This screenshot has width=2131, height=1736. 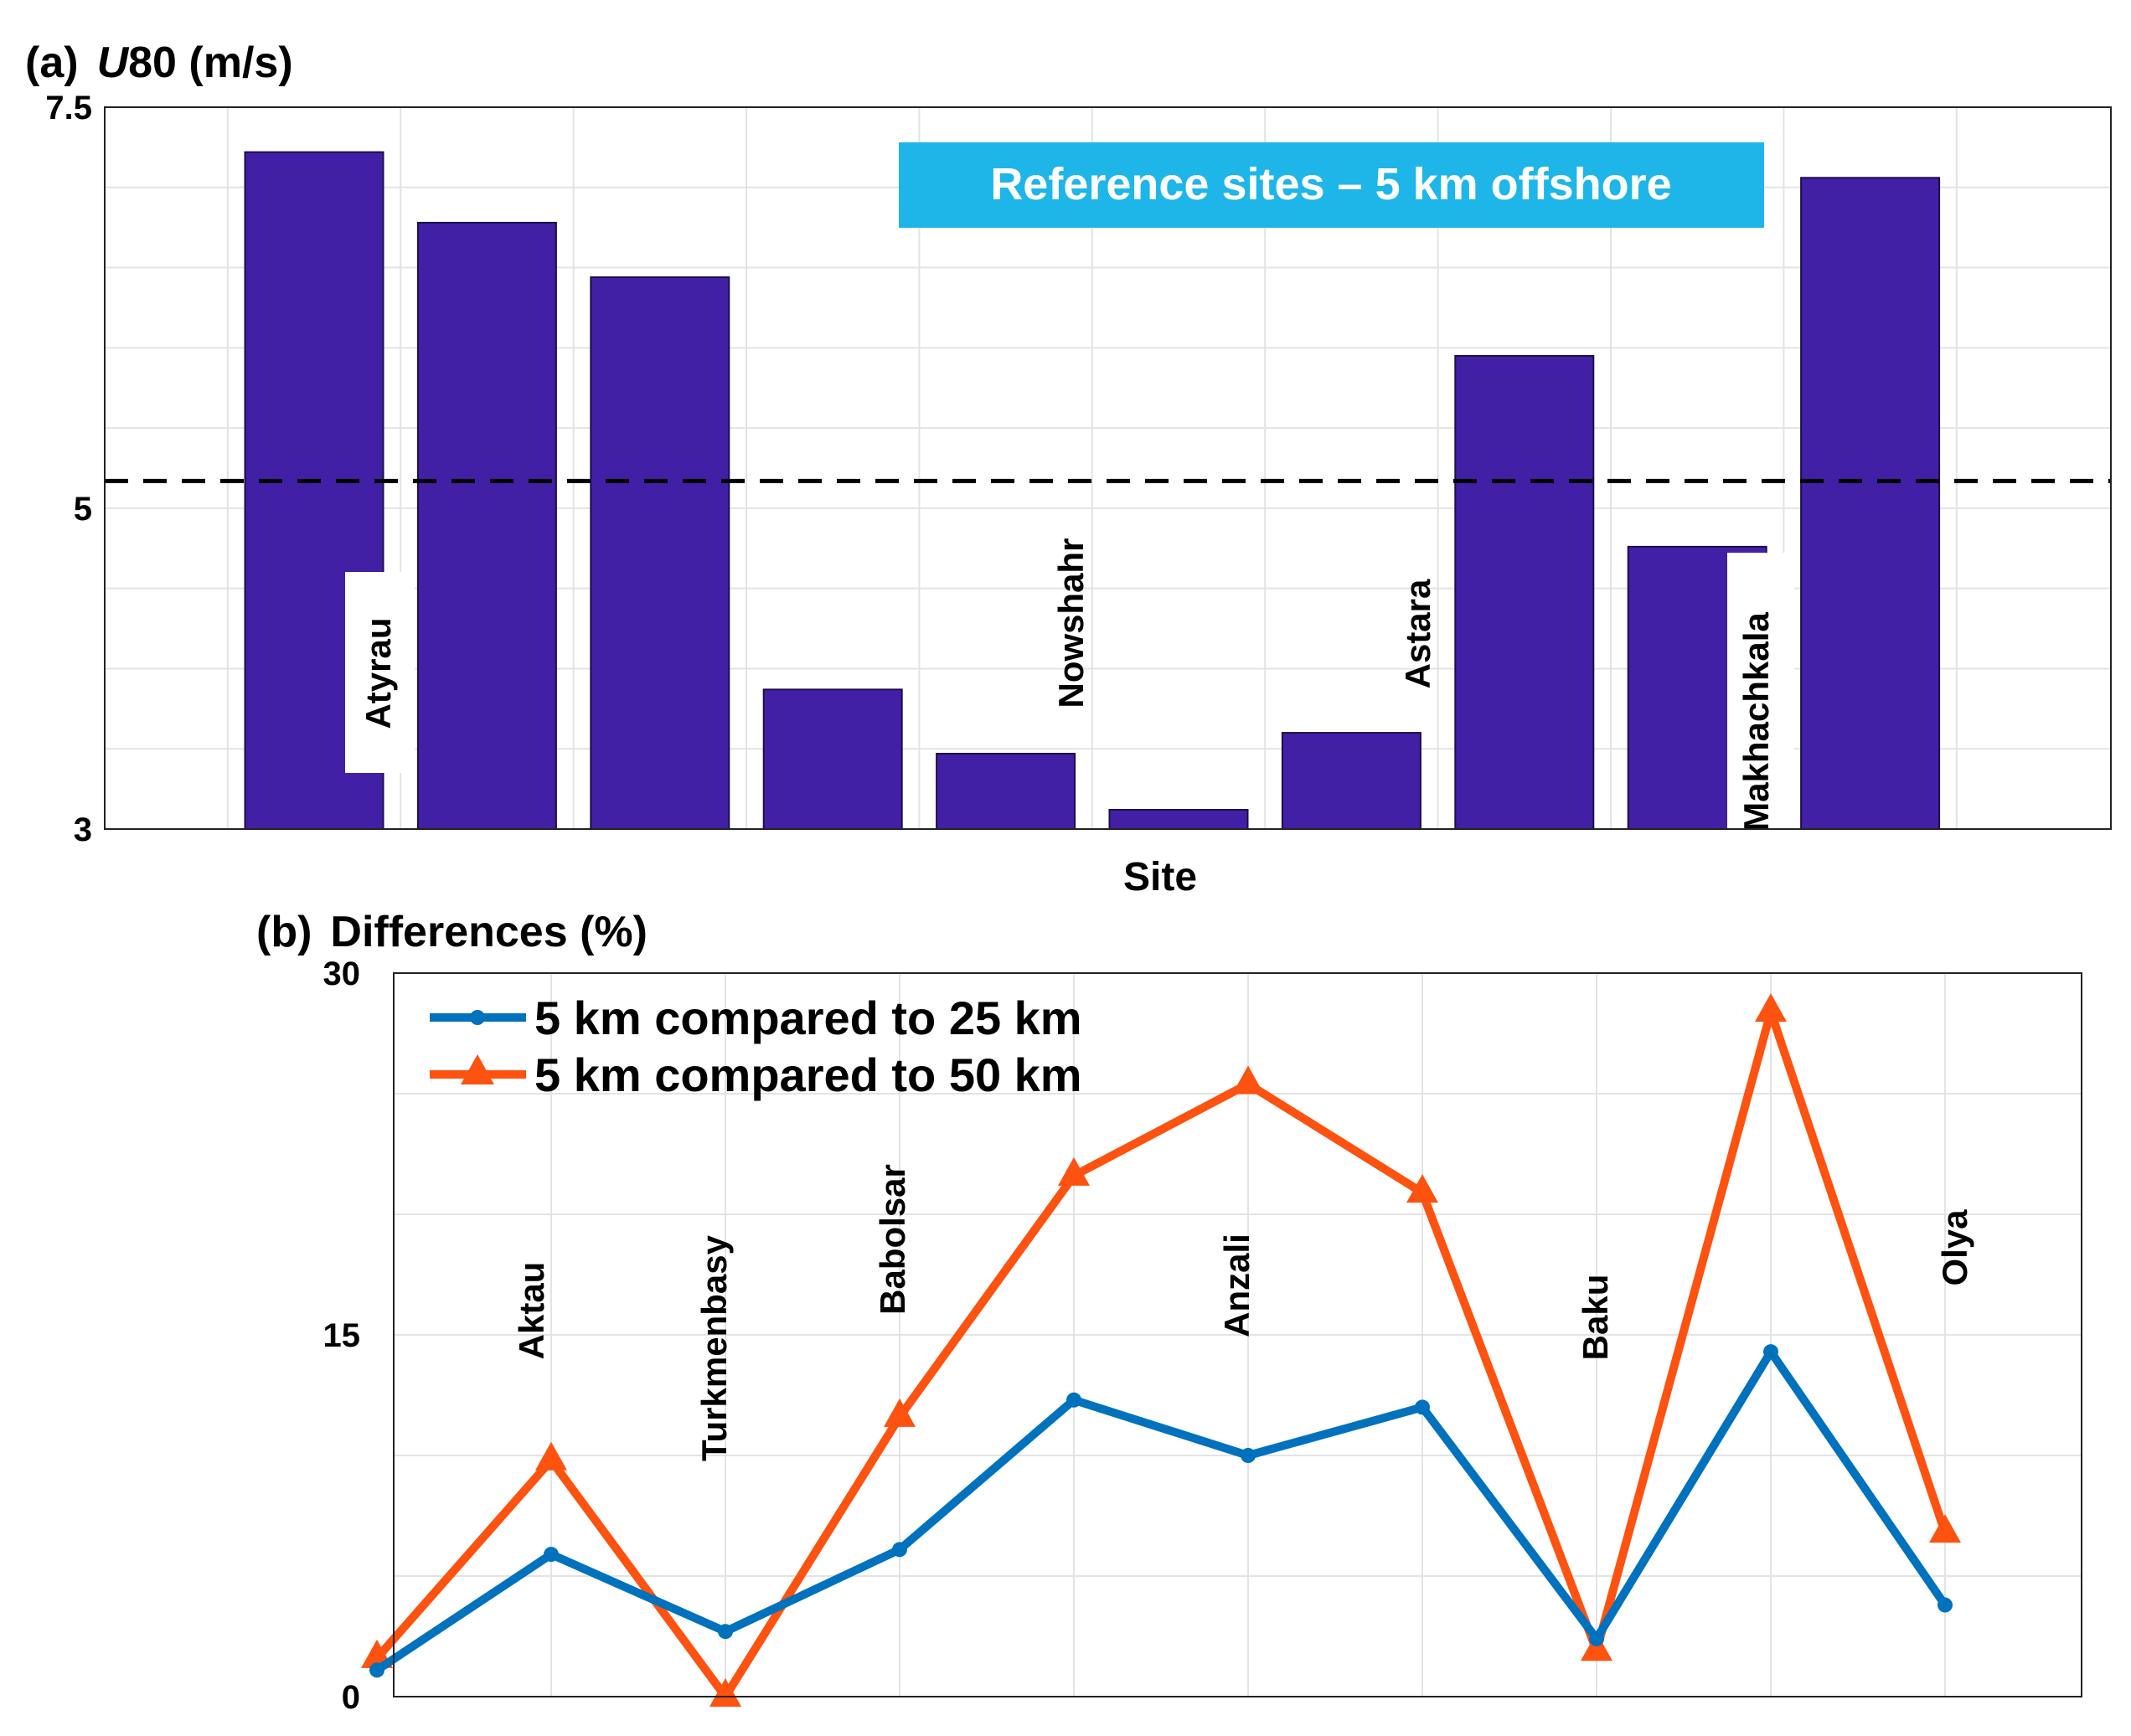 I want to click on annotation-text: Reference sites – 5 km offshore, so click(x=1330, y=184).